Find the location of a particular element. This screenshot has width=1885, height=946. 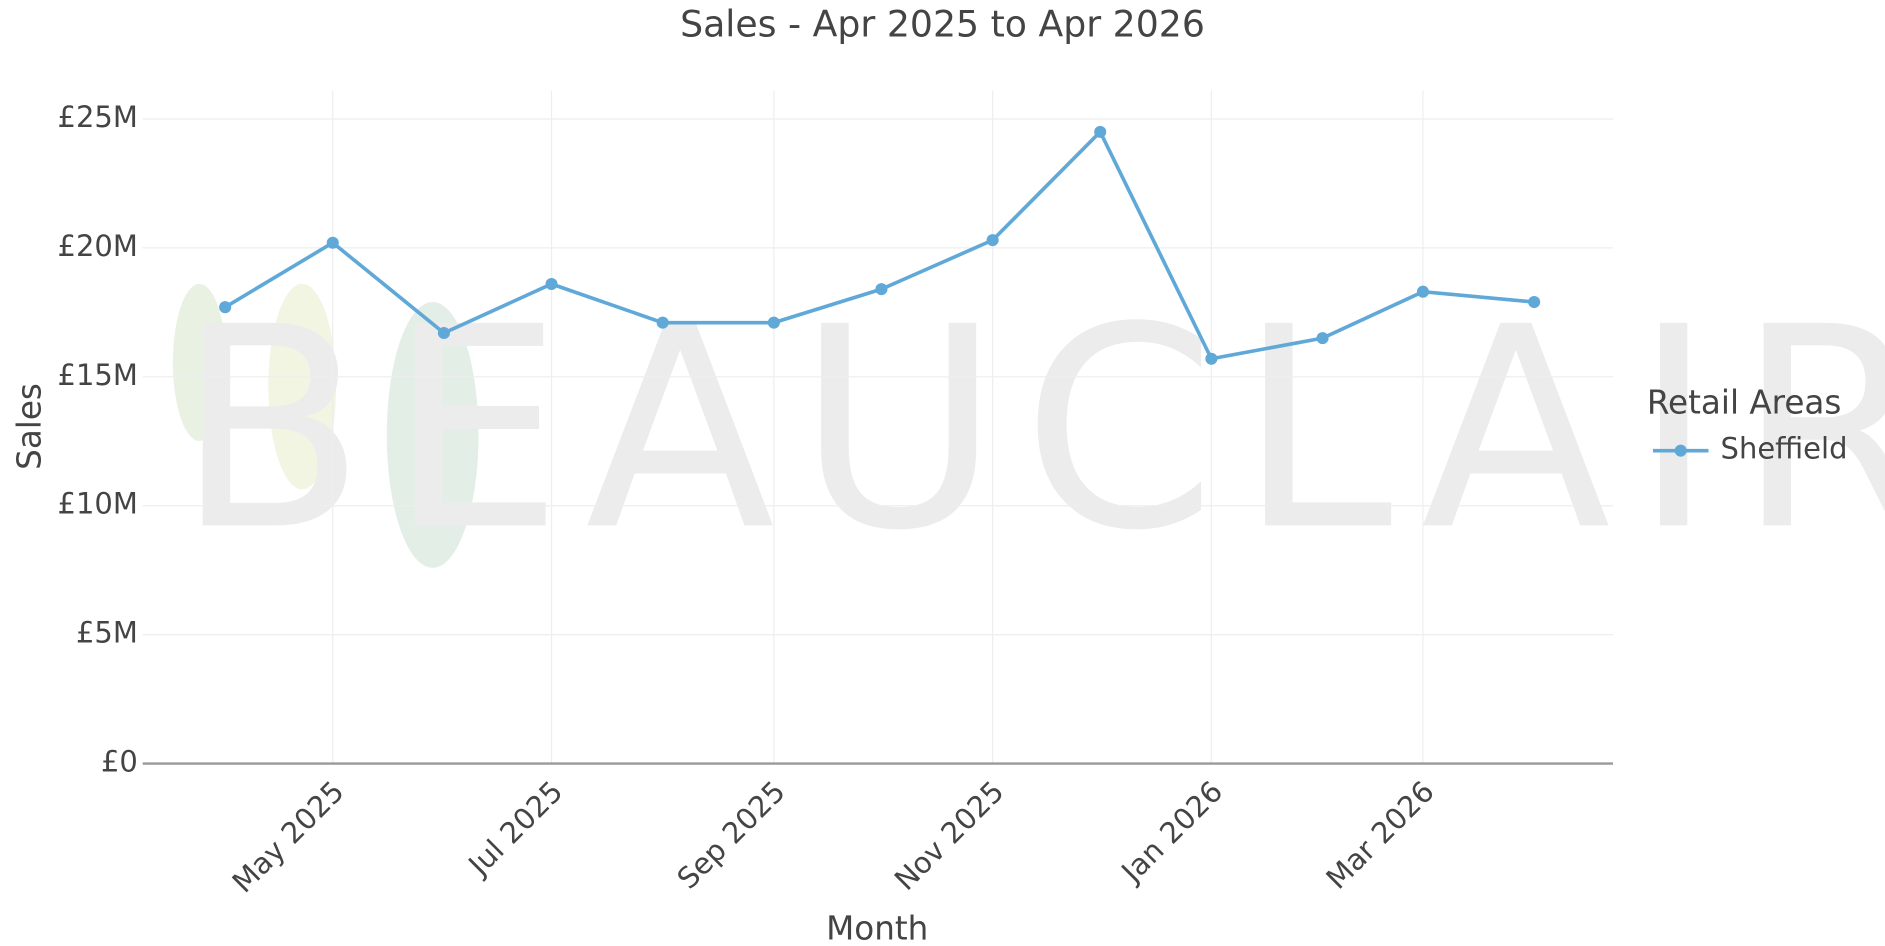

legend-marker is located at coordinates (1680, 450).